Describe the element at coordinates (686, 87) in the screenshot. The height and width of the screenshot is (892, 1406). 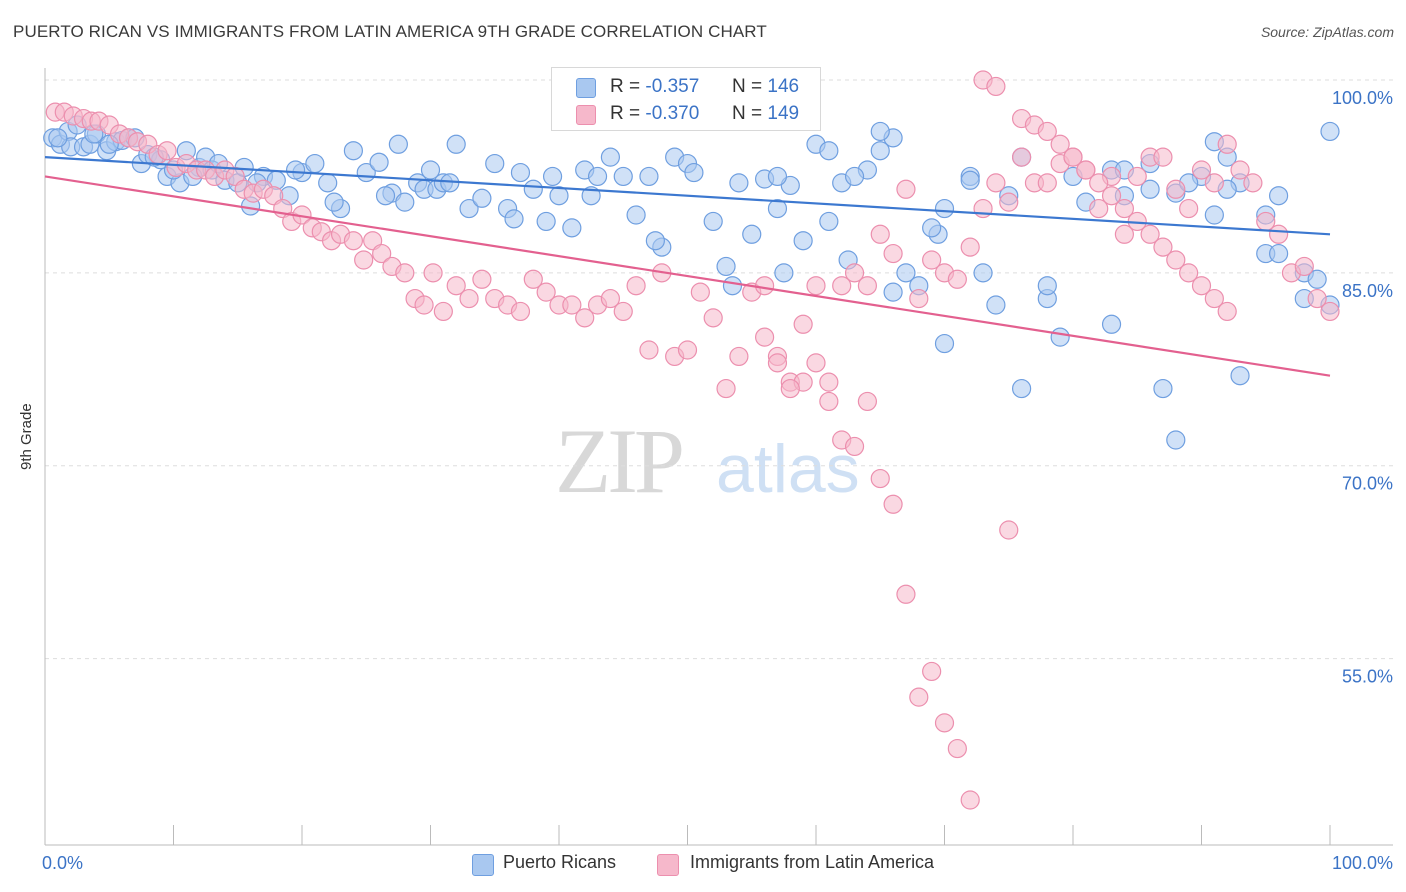
I see `legend-row-puerto-ricans: R = -0.357 N = 146` at that location.